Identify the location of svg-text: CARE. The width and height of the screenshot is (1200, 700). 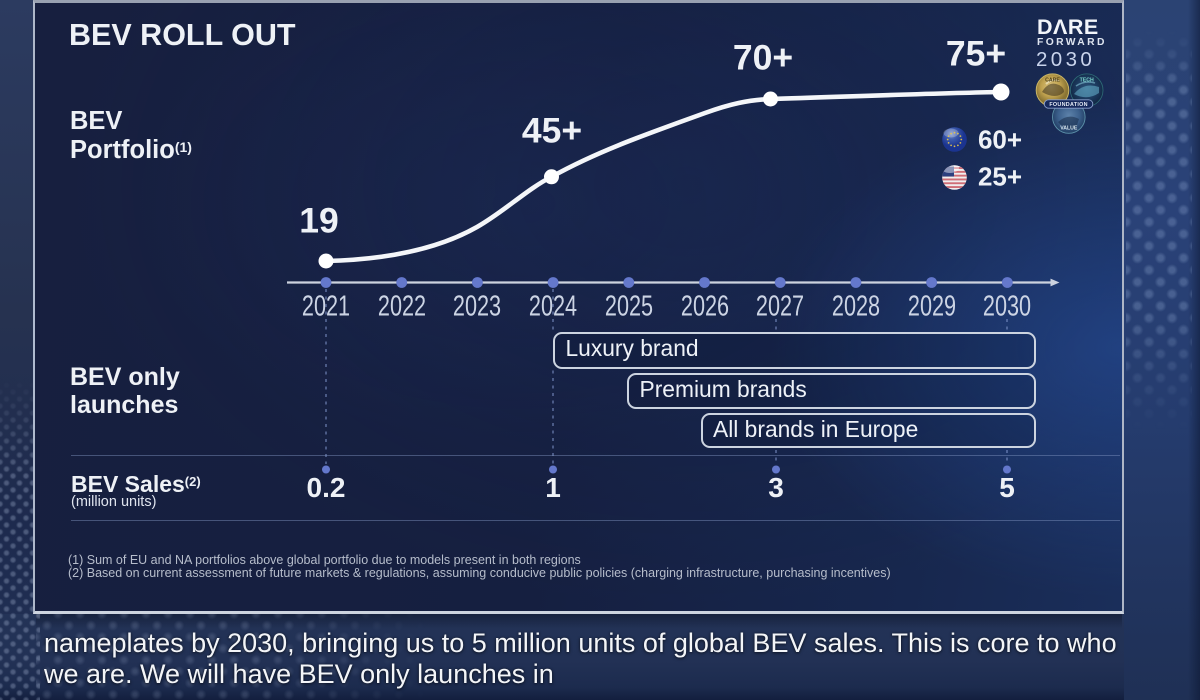
(1052, 81).